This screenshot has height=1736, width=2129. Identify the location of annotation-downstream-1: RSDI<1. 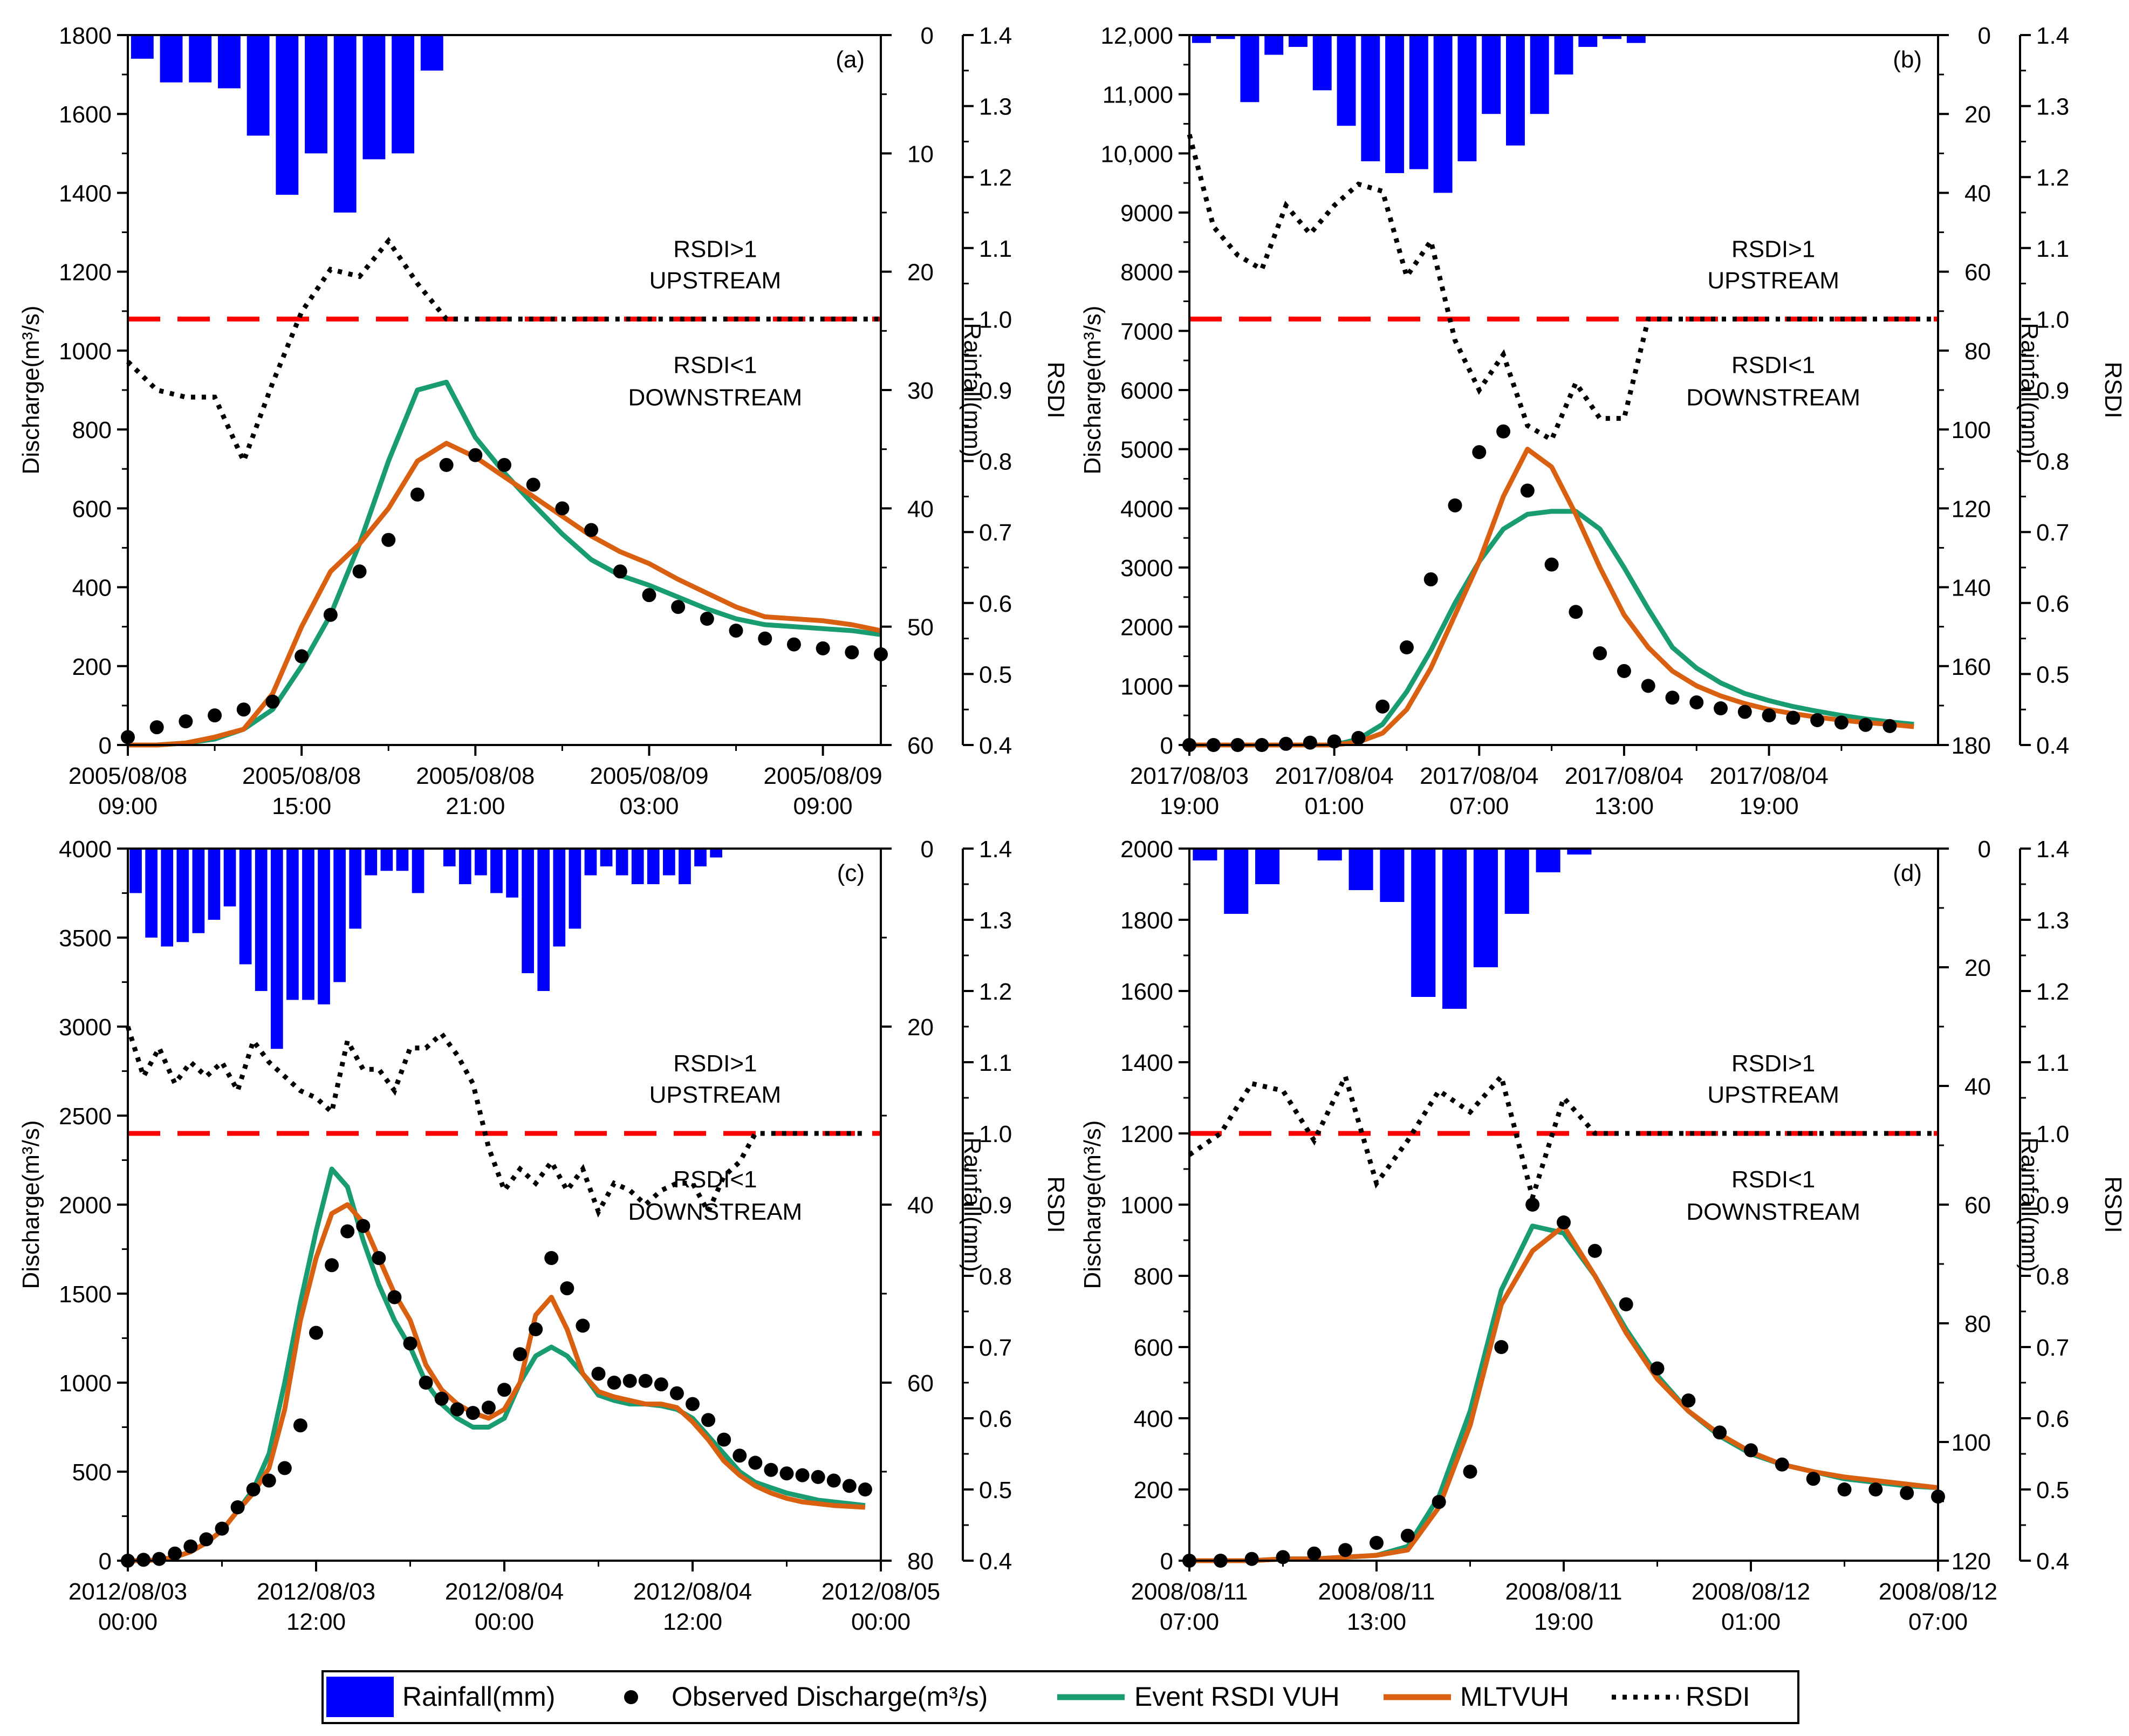
(1773, 365).